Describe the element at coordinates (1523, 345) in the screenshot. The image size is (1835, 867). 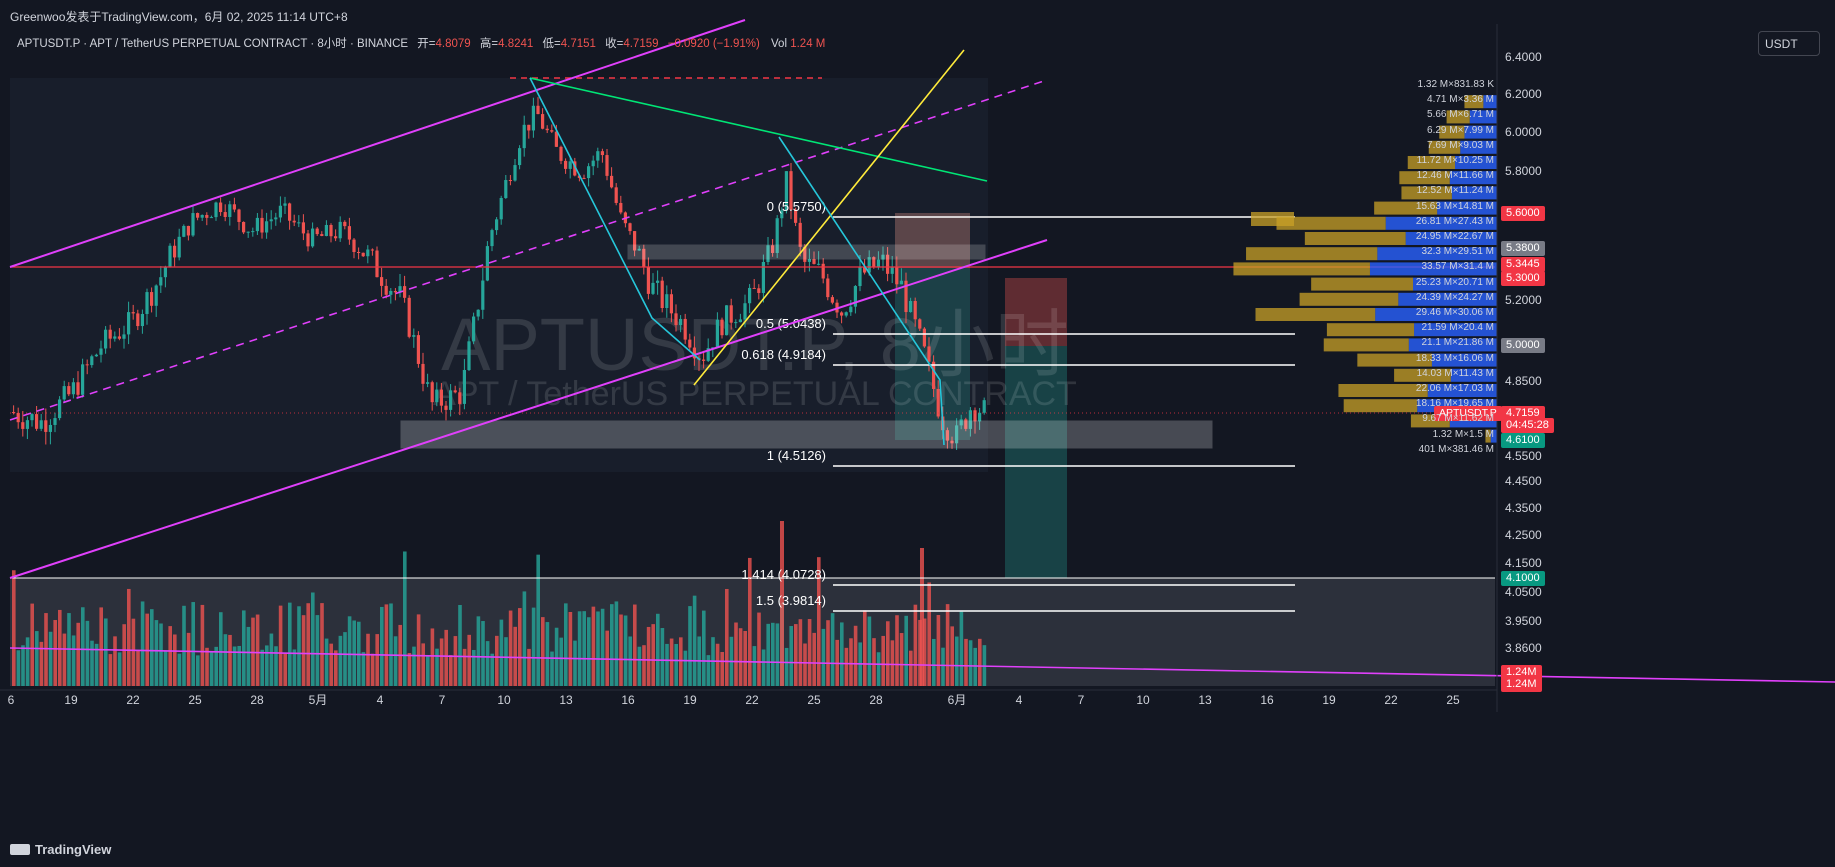
I see `price-marker: 5.0000` at that location.